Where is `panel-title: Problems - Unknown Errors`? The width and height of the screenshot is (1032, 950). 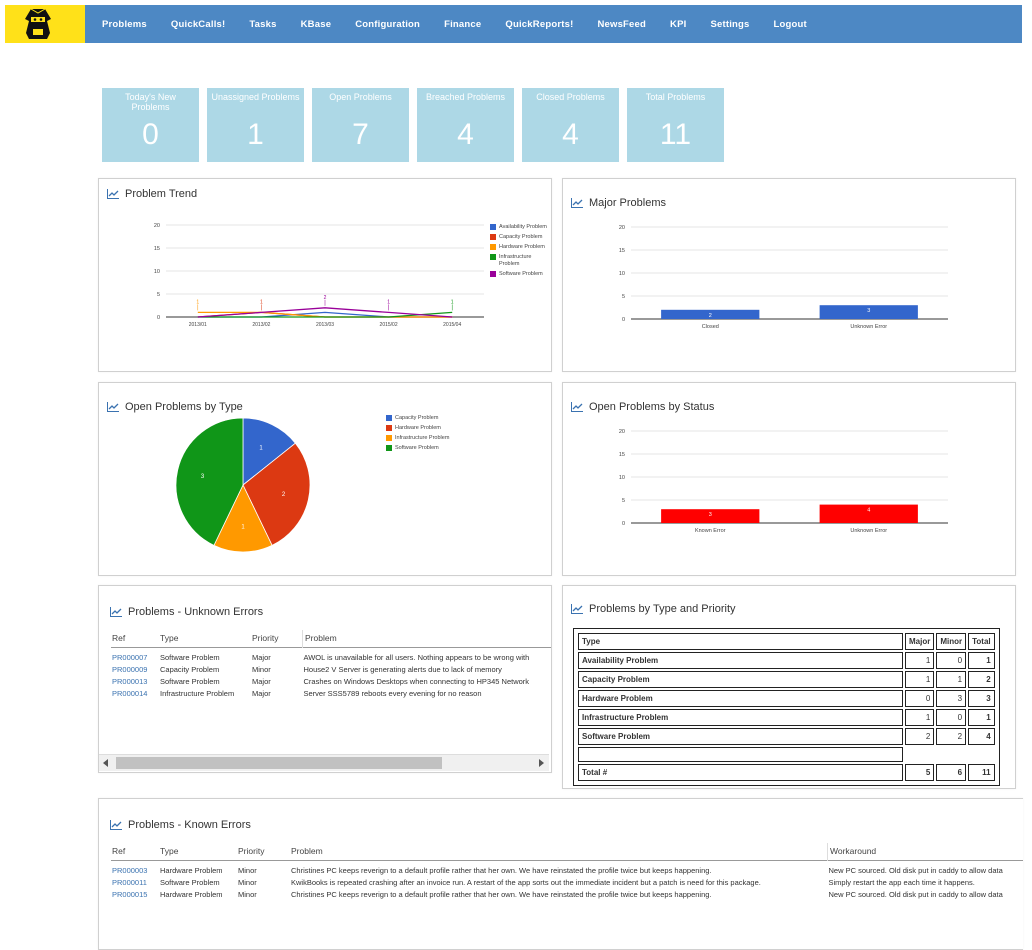
panel-title: Problems - Unknown Errors is located at coordinates (186, 612).